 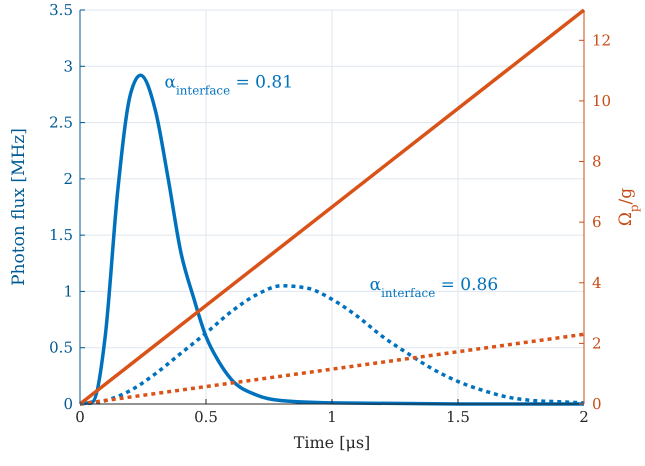 What do you see at coordinates (68, 291) in the screenshot?
I see `y-tick-label: 1` at bounding box center [68, 291].